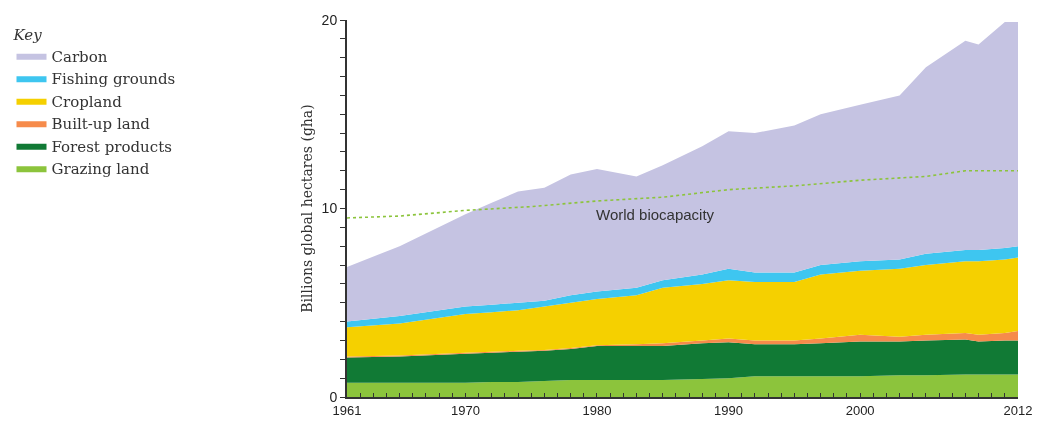 The width and height of the screenshot is (1044, 430). Describe the element at coordinates (347, 410) in the screenshot. I see `x-tick-label: 1961` at that location.